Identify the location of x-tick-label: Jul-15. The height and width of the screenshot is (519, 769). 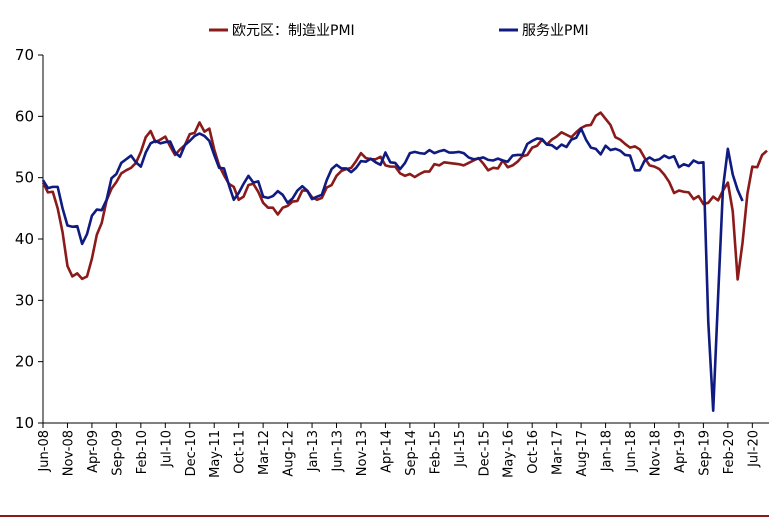
(460, 449).